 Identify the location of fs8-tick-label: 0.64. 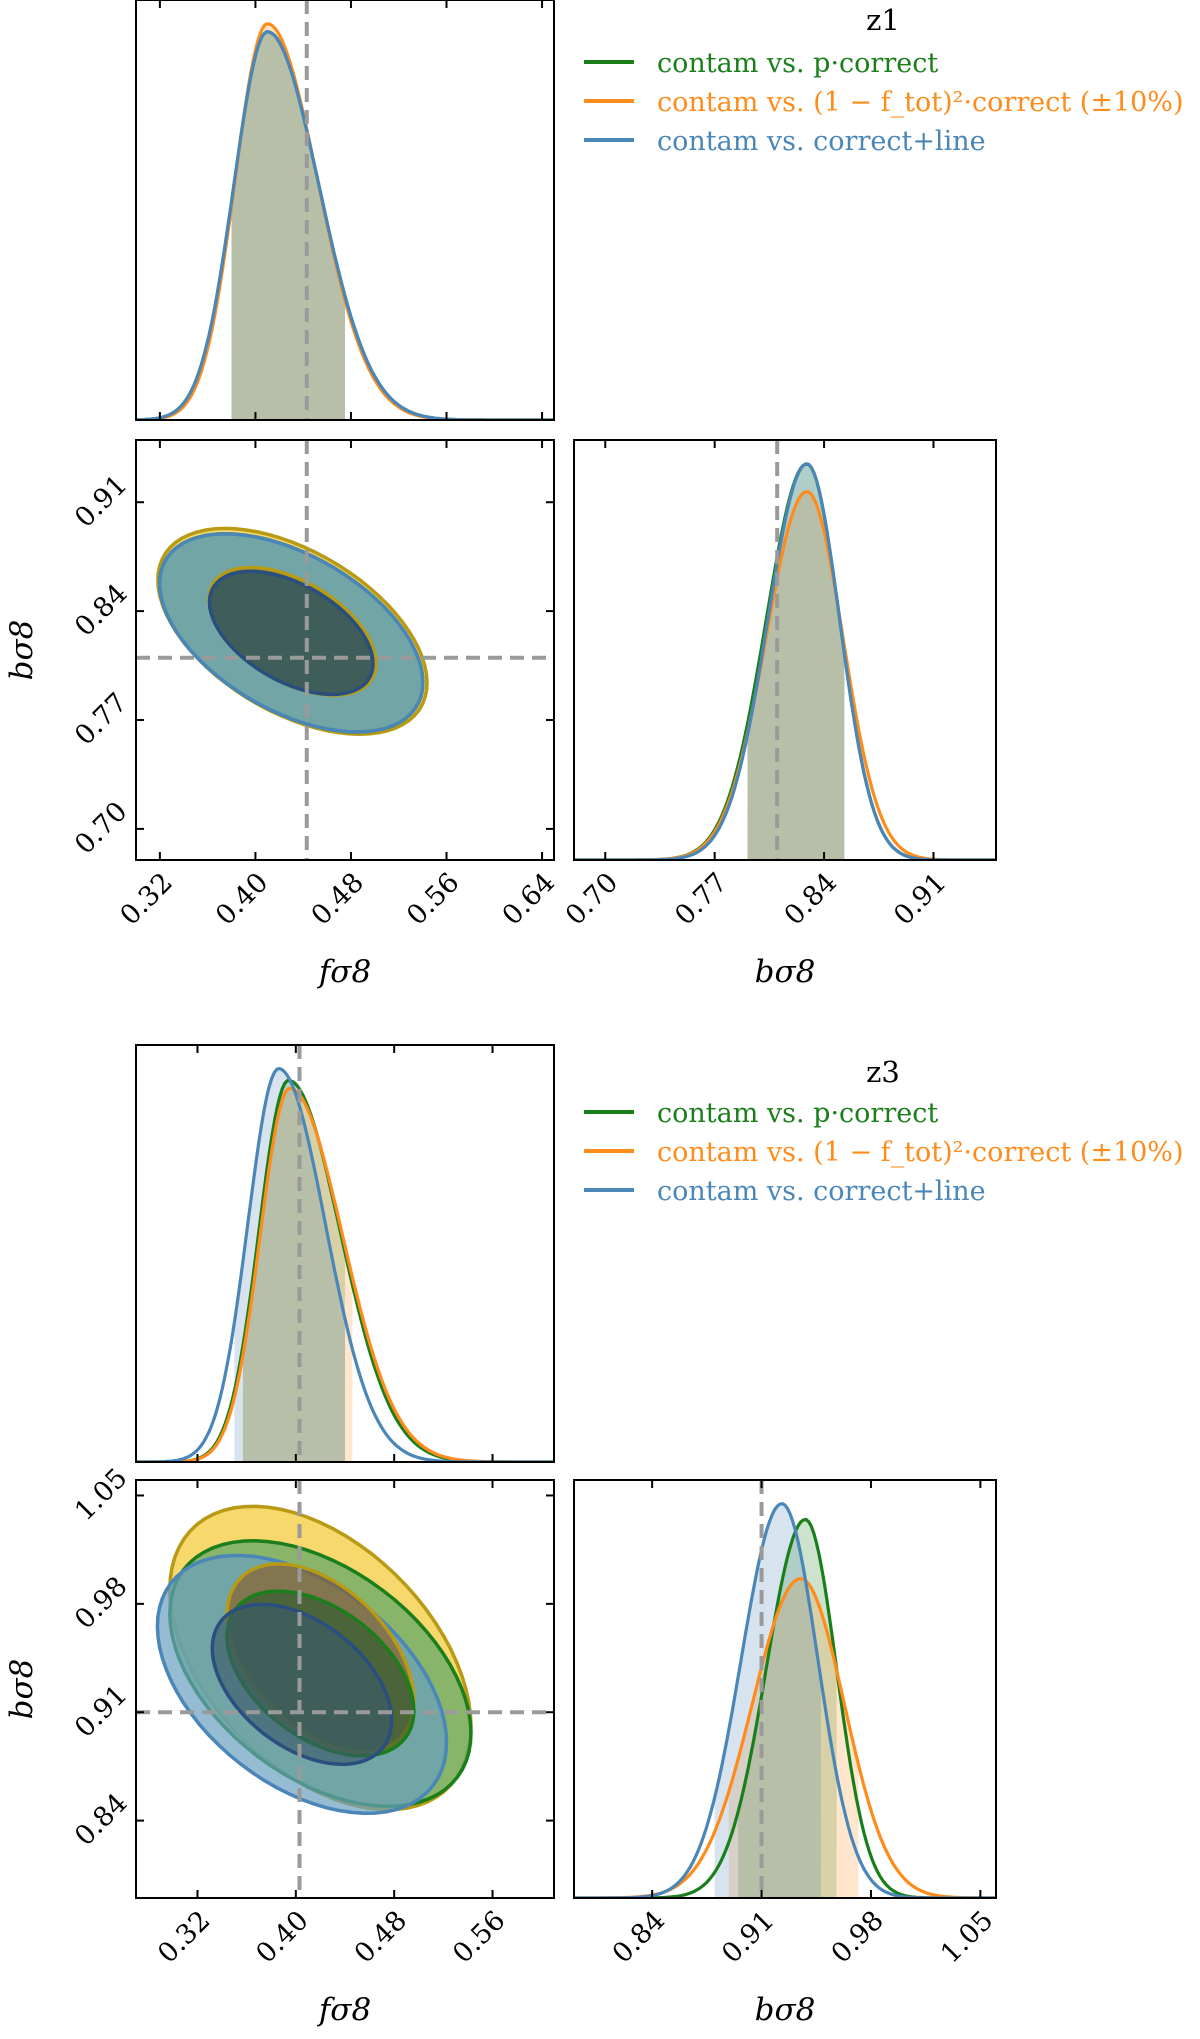
(529, 899).